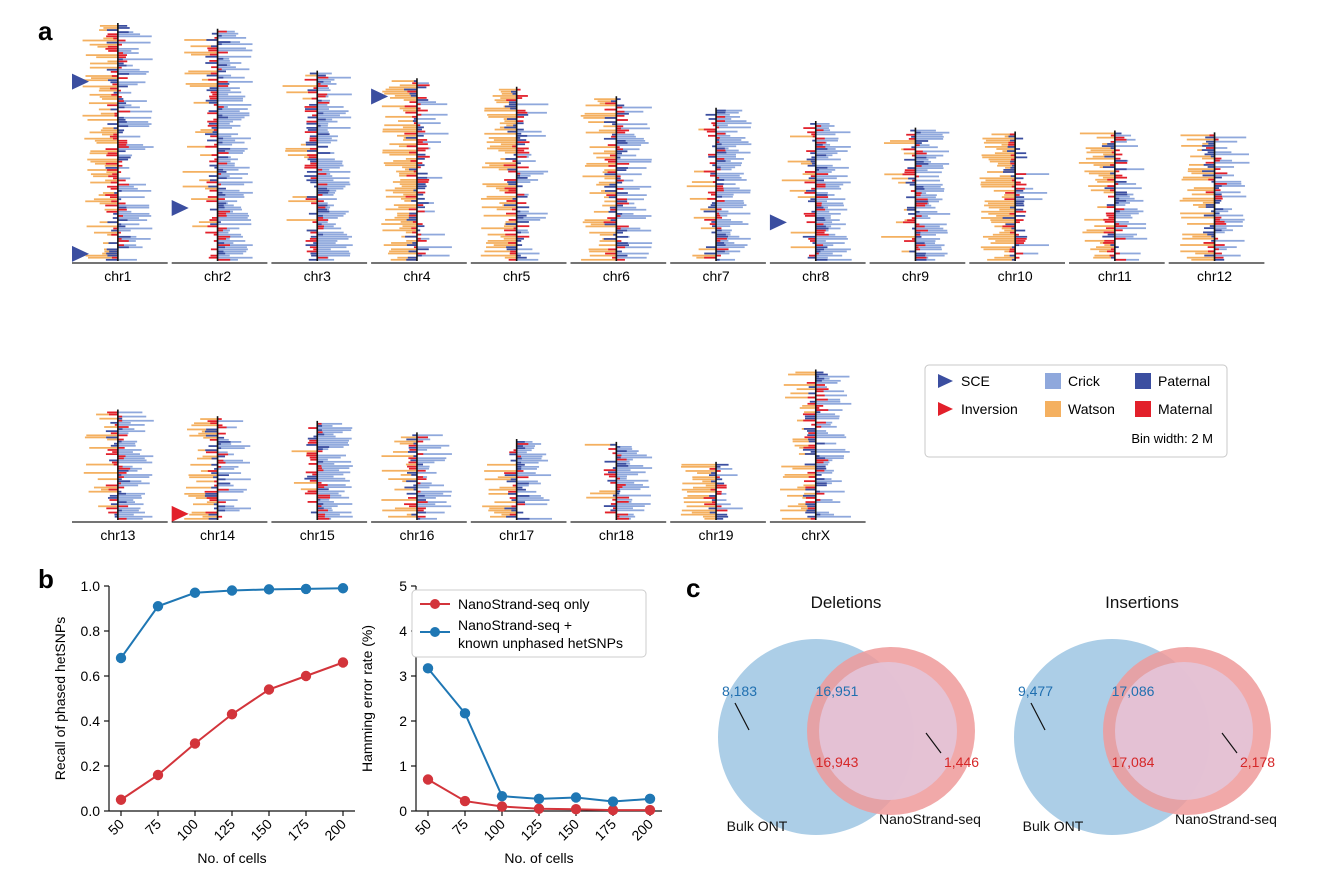 The image size is (1340, 878). What do you see at coordinates (516, 276) in the screenshot?
I see `chromosome-label: chr5` at bounding box center [516, 276].